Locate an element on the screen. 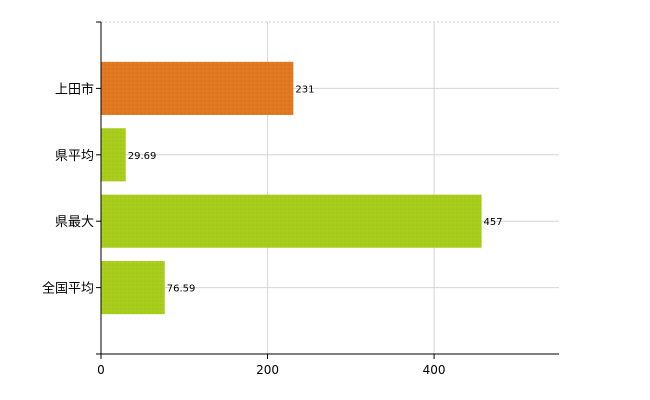  data-label: 29.69 is located at coordinates (142, 156).